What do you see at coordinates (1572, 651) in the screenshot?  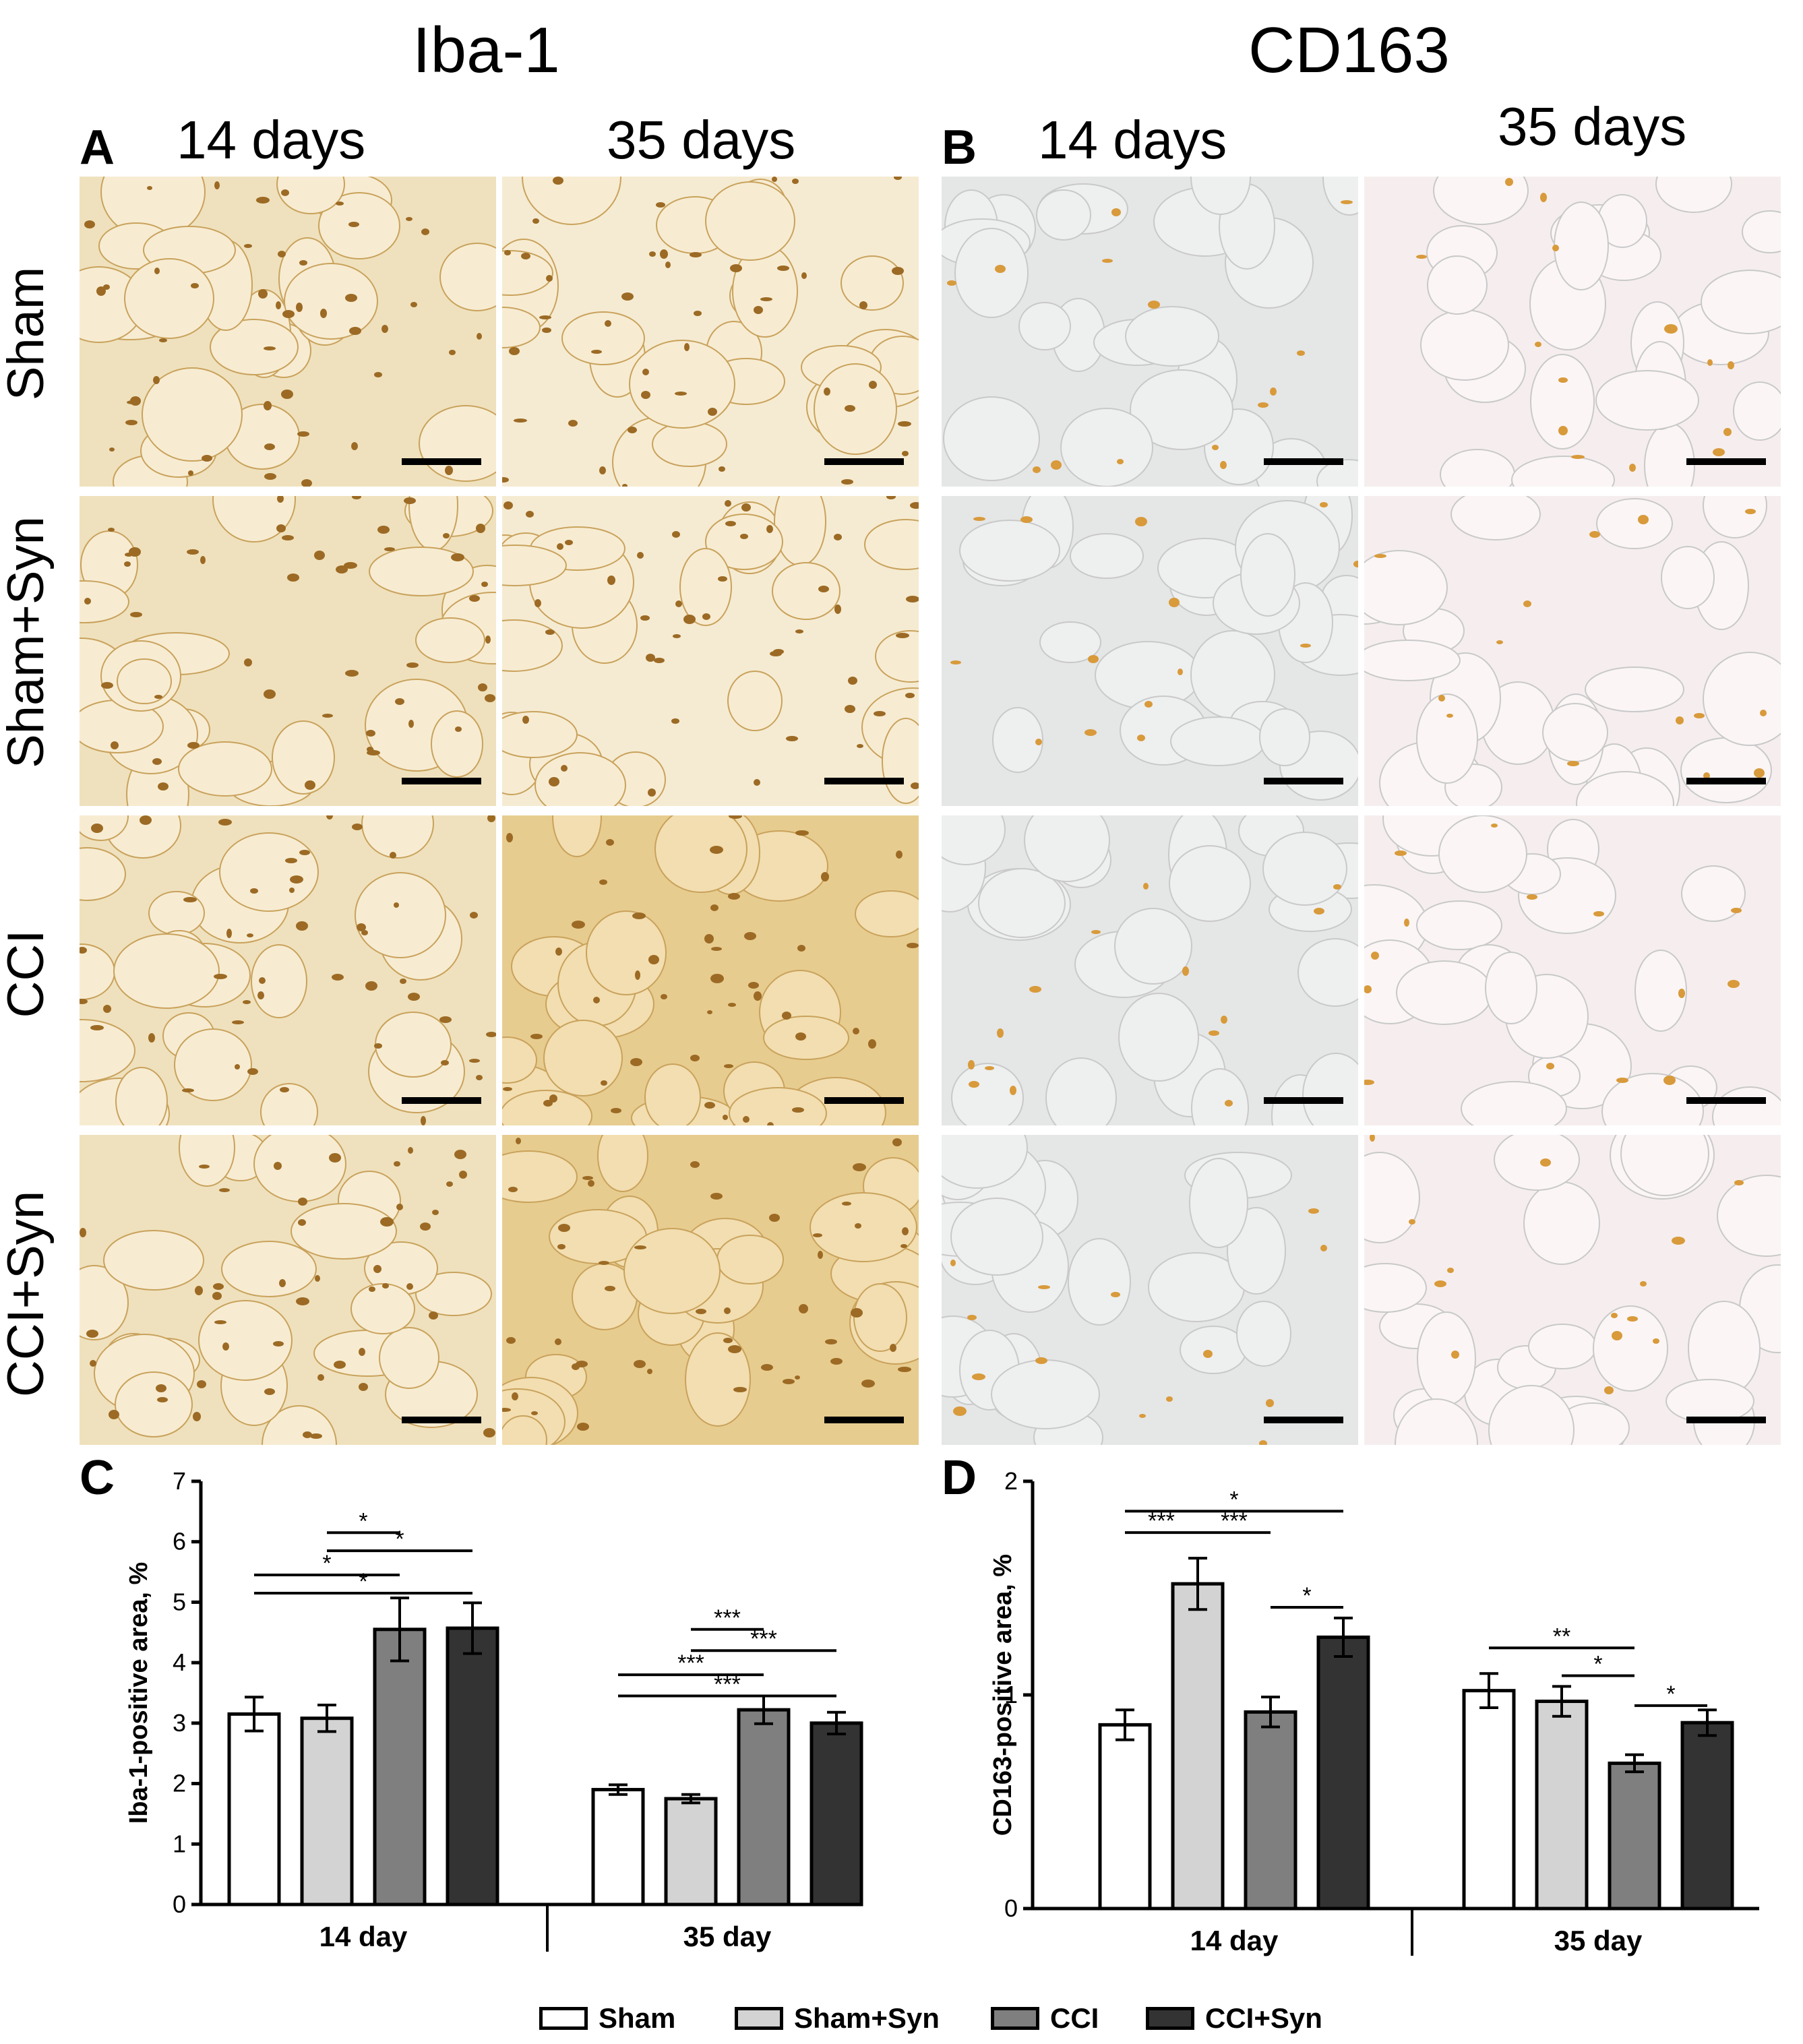 I see `micrograph-cd163-35d-sham-syn` at bounding box center [1572, 651].